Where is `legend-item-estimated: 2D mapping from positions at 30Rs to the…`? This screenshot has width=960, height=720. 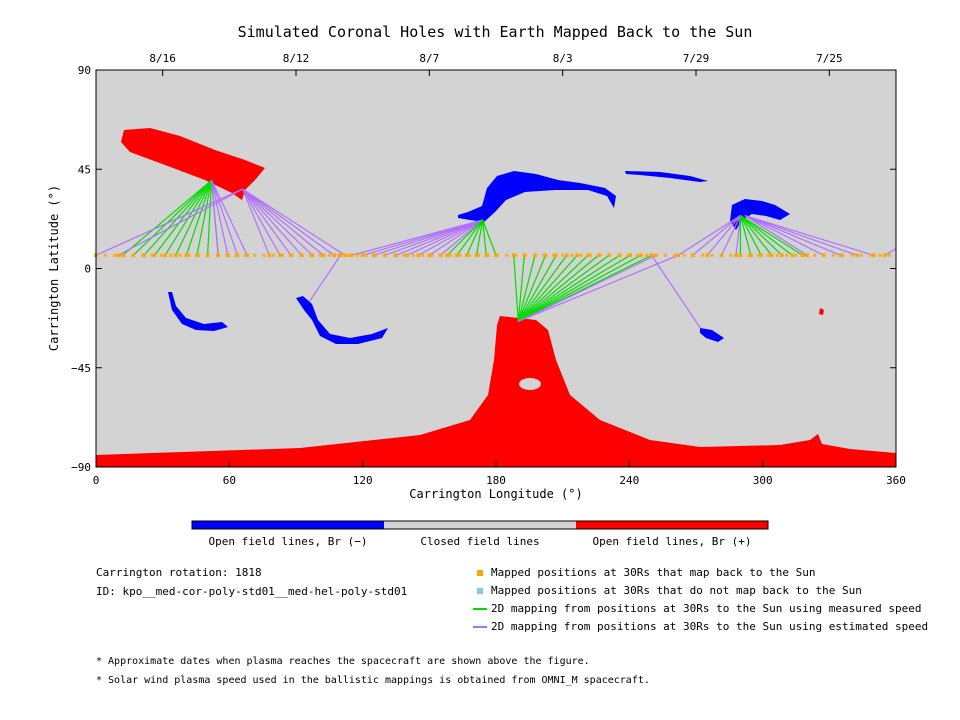
legend-item-estimated: 2D mapping from positions at 30Rs to the… is located at coordinates (700, 626).